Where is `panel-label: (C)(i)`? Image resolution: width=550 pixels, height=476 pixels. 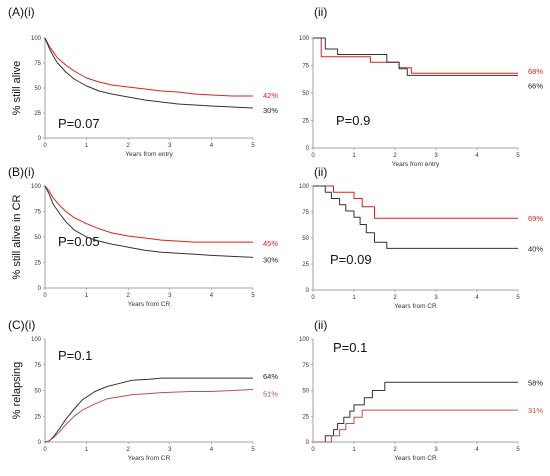
panel-label: (C)(i) is located at coordinates (21, 325).